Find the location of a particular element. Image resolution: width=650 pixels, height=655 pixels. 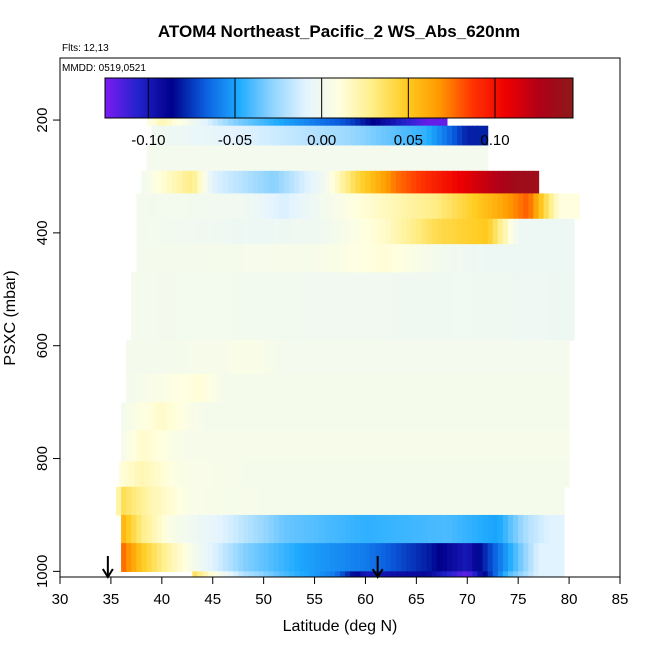

heatmap-cell-r5-c65 is located at coordinates (470, 231).